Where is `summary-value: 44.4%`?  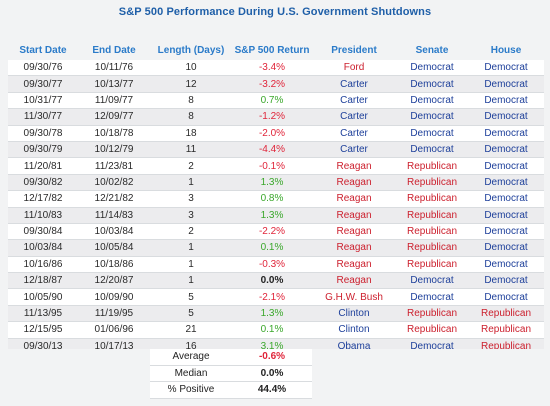 summary-value: 44.4% is located at coordinates (272, 390).